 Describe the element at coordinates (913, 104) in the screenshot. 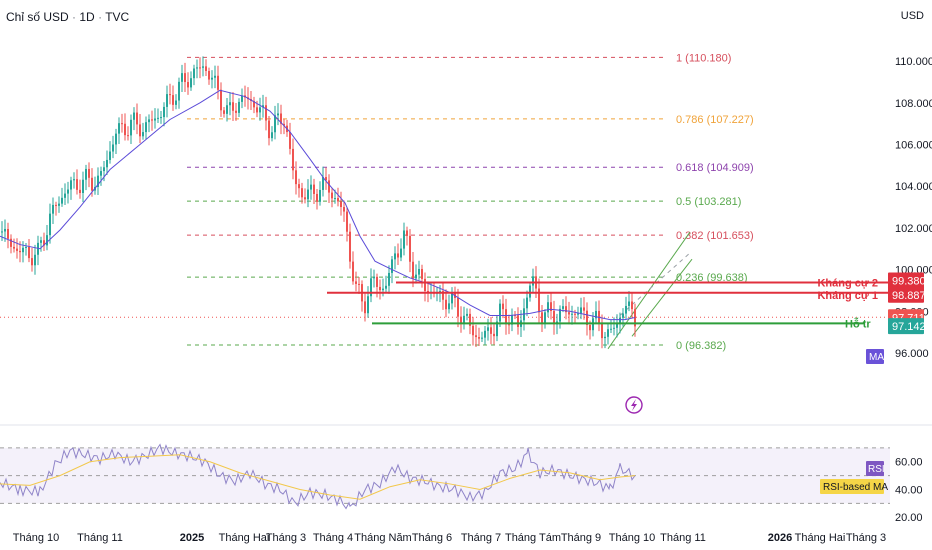

I see `price-axis-tick: 108.000` at that location.